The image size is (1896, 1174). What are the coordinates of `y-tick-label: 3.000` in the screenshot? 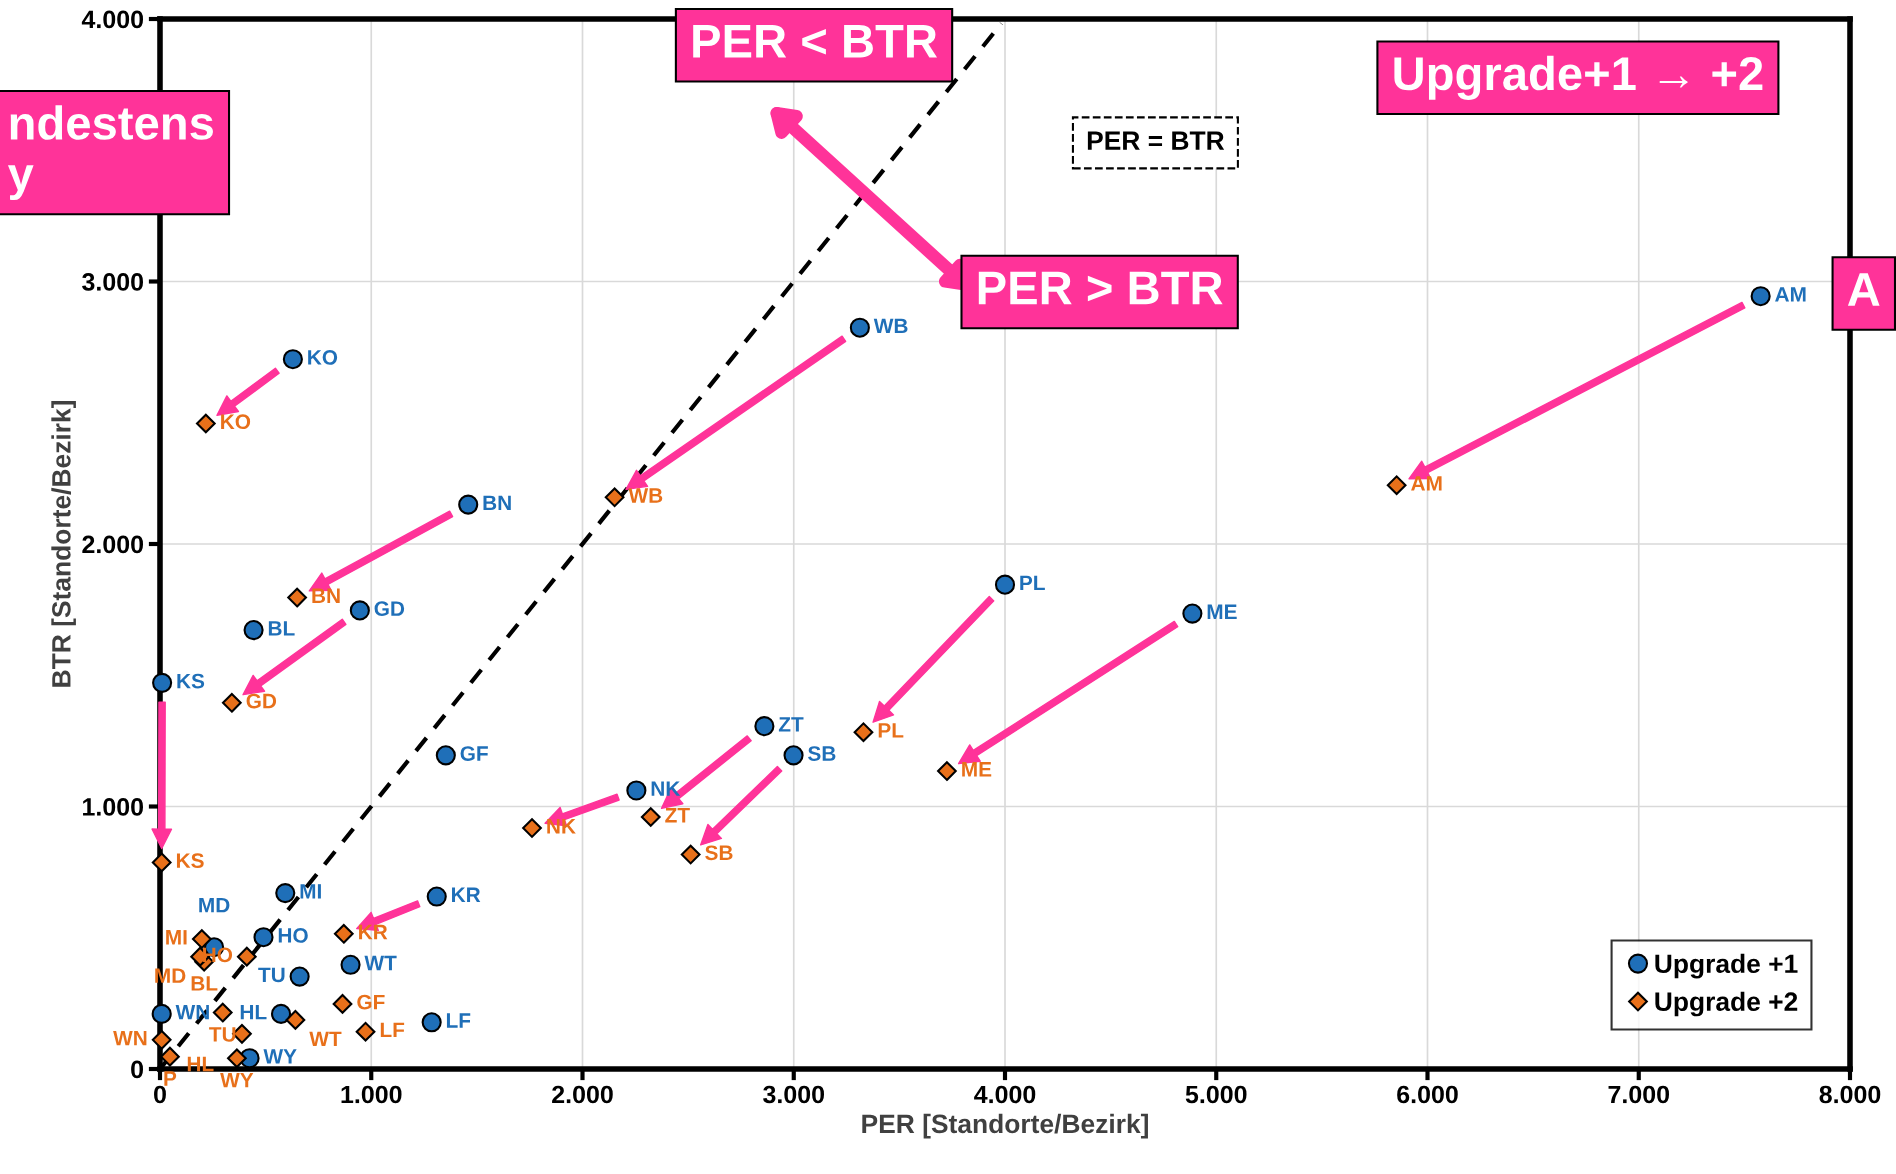 It's located at (113, 282).